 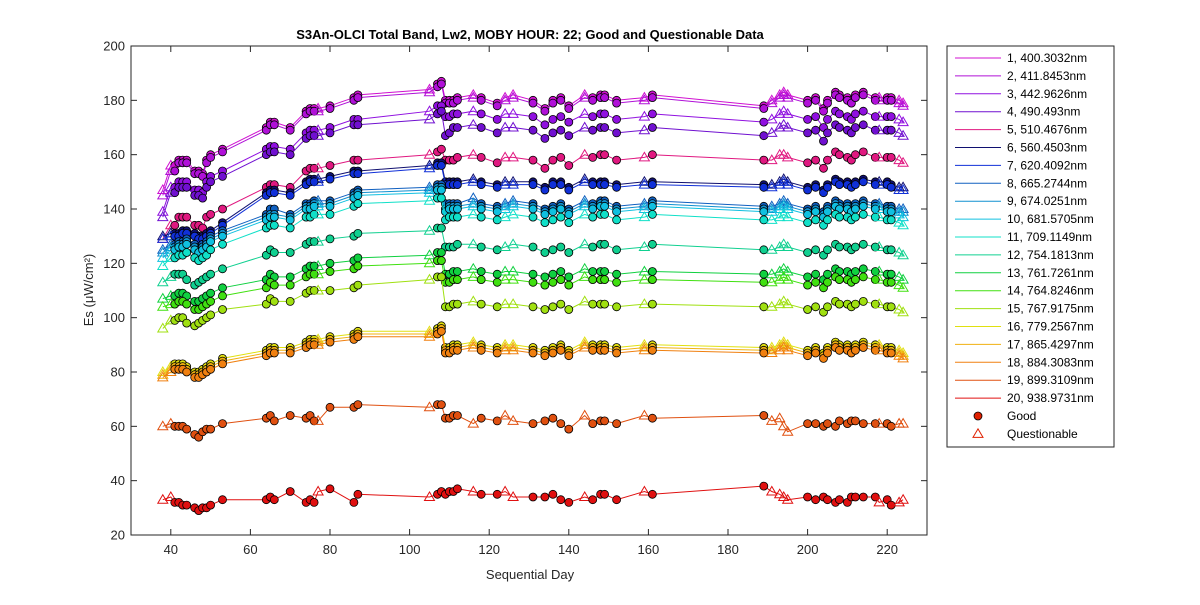 What do you see at coordinates (649, 549) in the screenshot?
I see `x-tick-label: 160` at bounding box center [649, 549].